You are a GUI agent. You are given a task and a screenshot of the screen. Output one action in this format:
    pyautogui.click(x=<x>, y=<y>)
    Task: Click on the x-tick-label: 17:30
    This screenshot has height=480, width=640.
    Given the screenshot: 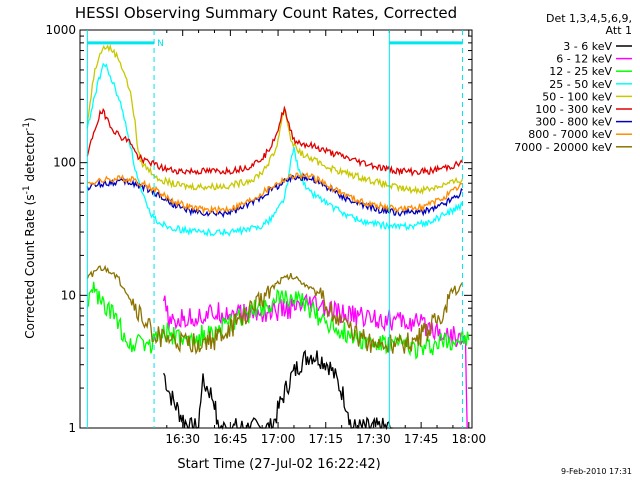 What is the action you would take?
    pyautogui.click(x=373, y=439)
    